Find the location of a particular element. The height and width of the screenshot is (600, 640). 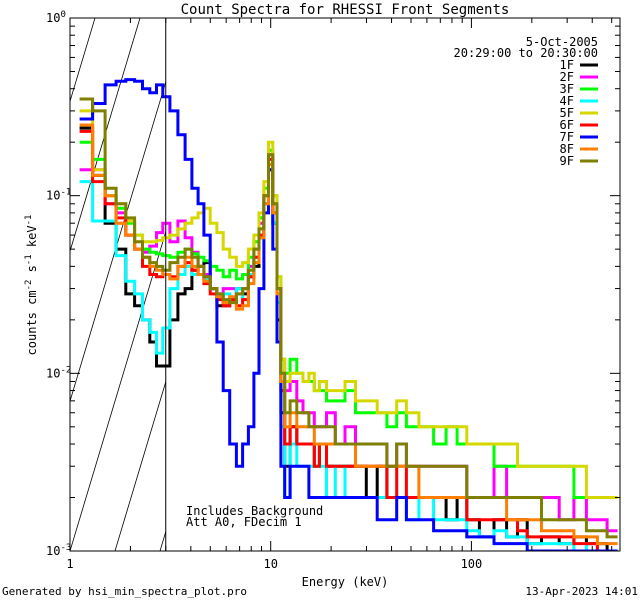

chart-title: Count Spectra for RHESSI Front Segments is located at coordinates (345, 10).